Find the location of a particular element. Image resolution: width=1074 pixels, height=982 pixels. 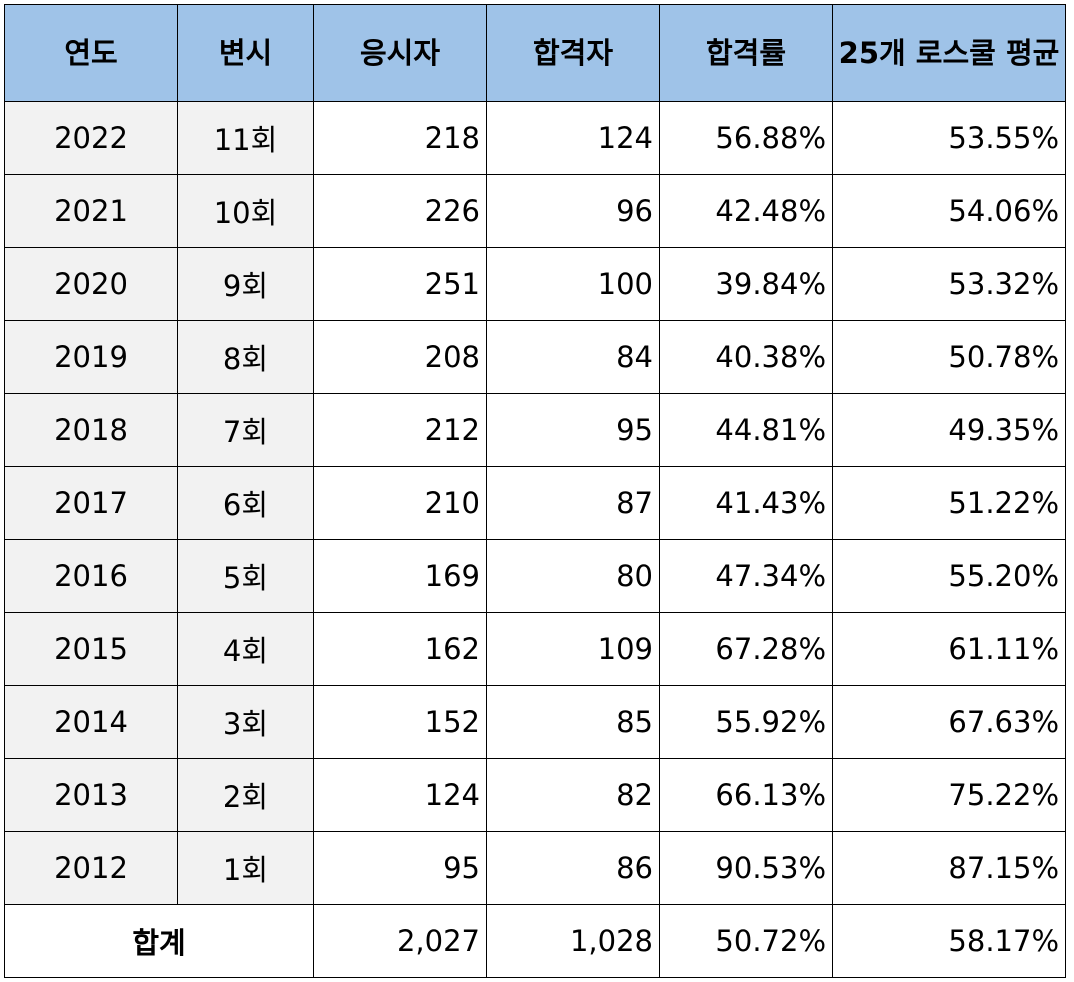

passed-cell: 80 is located at coordinates (573, 576).